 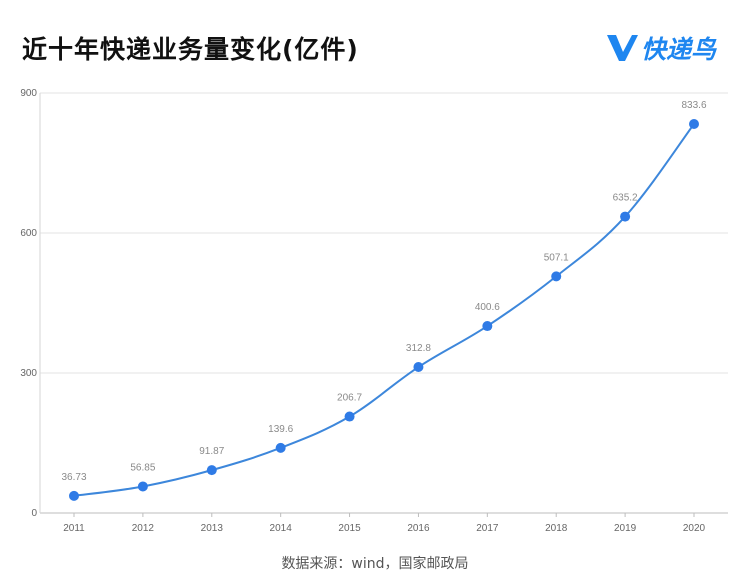 I want to click on x-axis: 2011 2012 2013 2014 2015 2016 2017 2018 2019 2020, so click(x=384, y=523).